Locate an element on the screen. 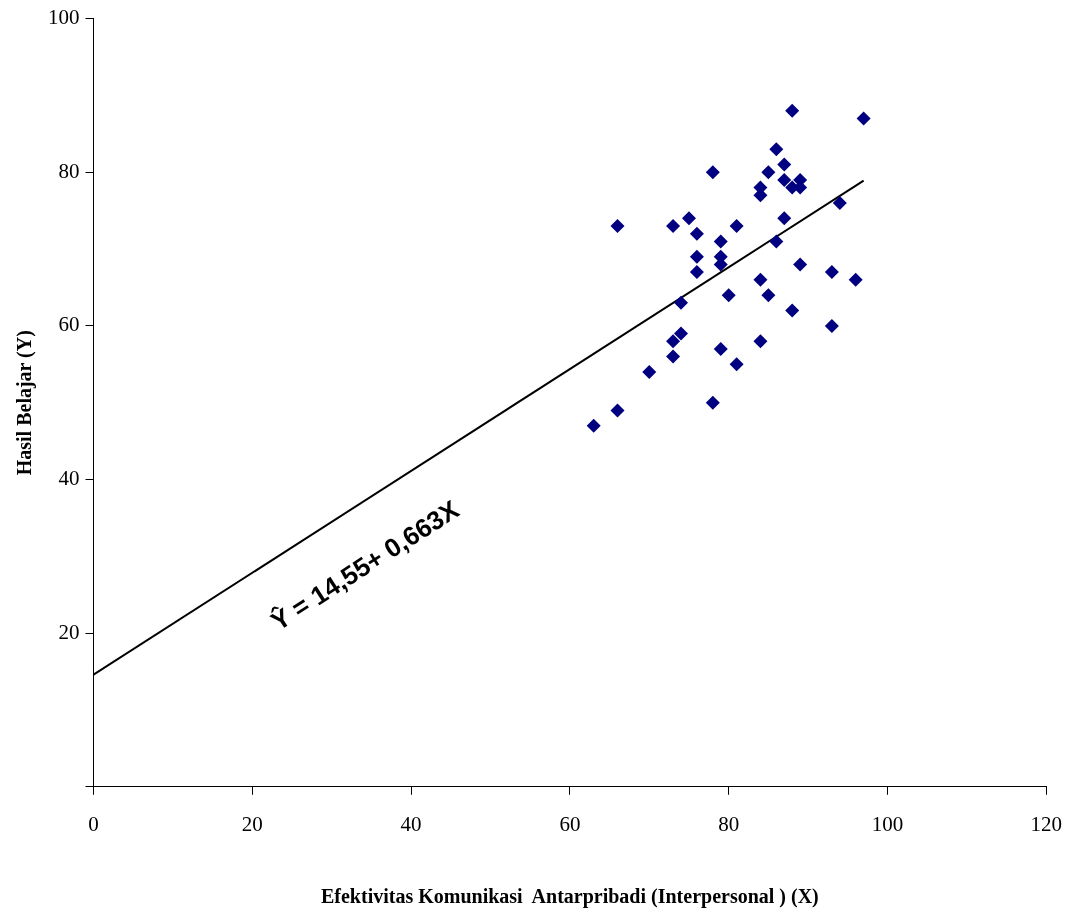 The height and width of the screenshot is (919, 1080). x-tick-label: 100 is located at coordinates (887, 823).